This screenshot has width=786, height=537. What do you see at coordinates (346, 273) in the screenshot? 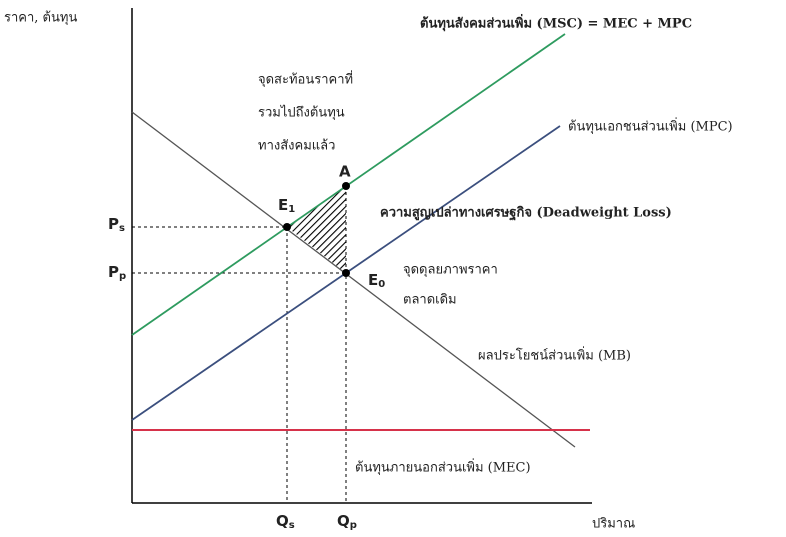
I see `point-e0` at bounding box center [346, 273].